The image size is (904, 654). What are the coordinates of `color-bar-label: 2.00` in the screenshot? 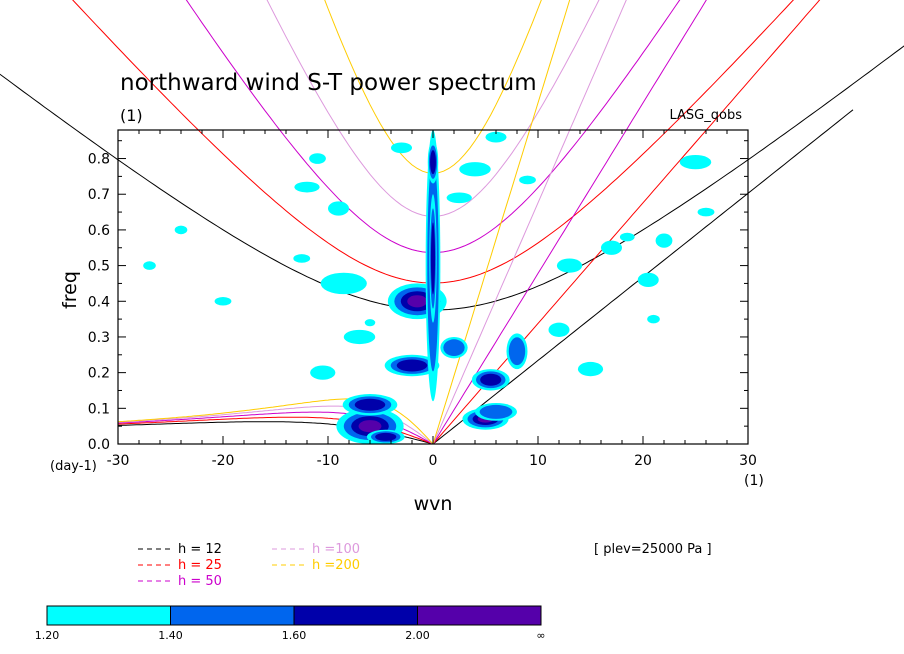 It's located at (417, 635).